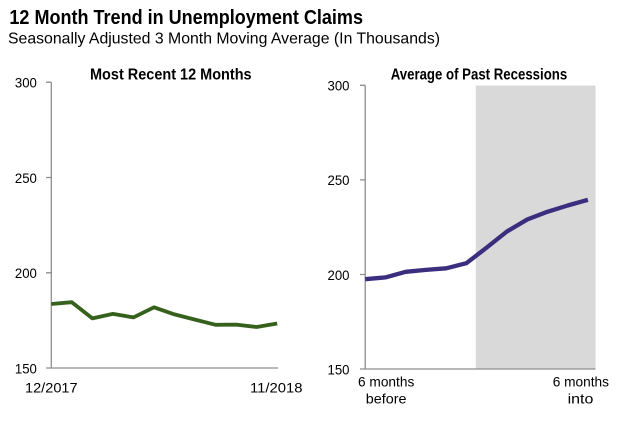  Describe the element at coordinates (479, 75) in the screenshot. I see `svg-text: Average of Past Recessions` at that location.